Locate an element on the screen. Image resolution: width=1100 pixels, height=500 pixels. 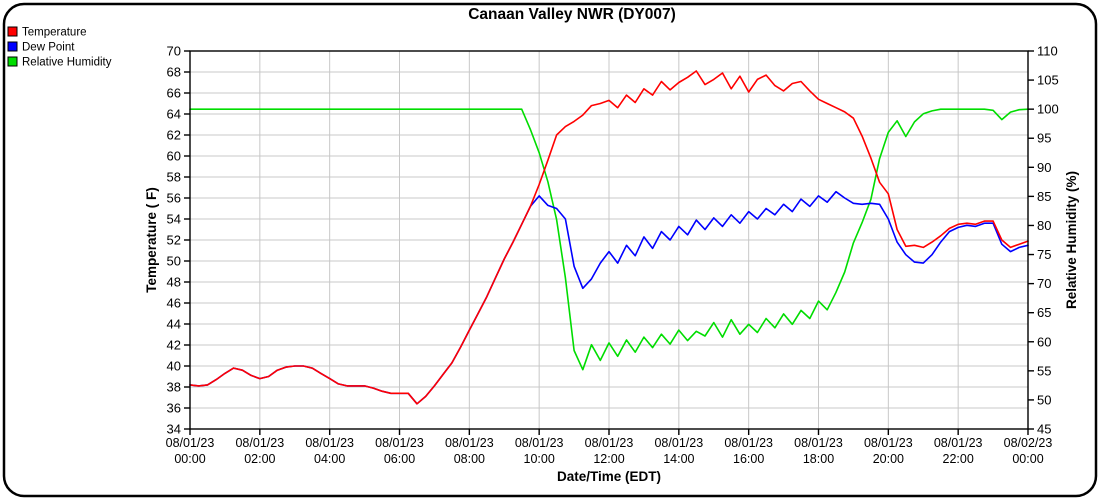
left-axis-title: Temperature ( F) is located at coordinates (151, 240).